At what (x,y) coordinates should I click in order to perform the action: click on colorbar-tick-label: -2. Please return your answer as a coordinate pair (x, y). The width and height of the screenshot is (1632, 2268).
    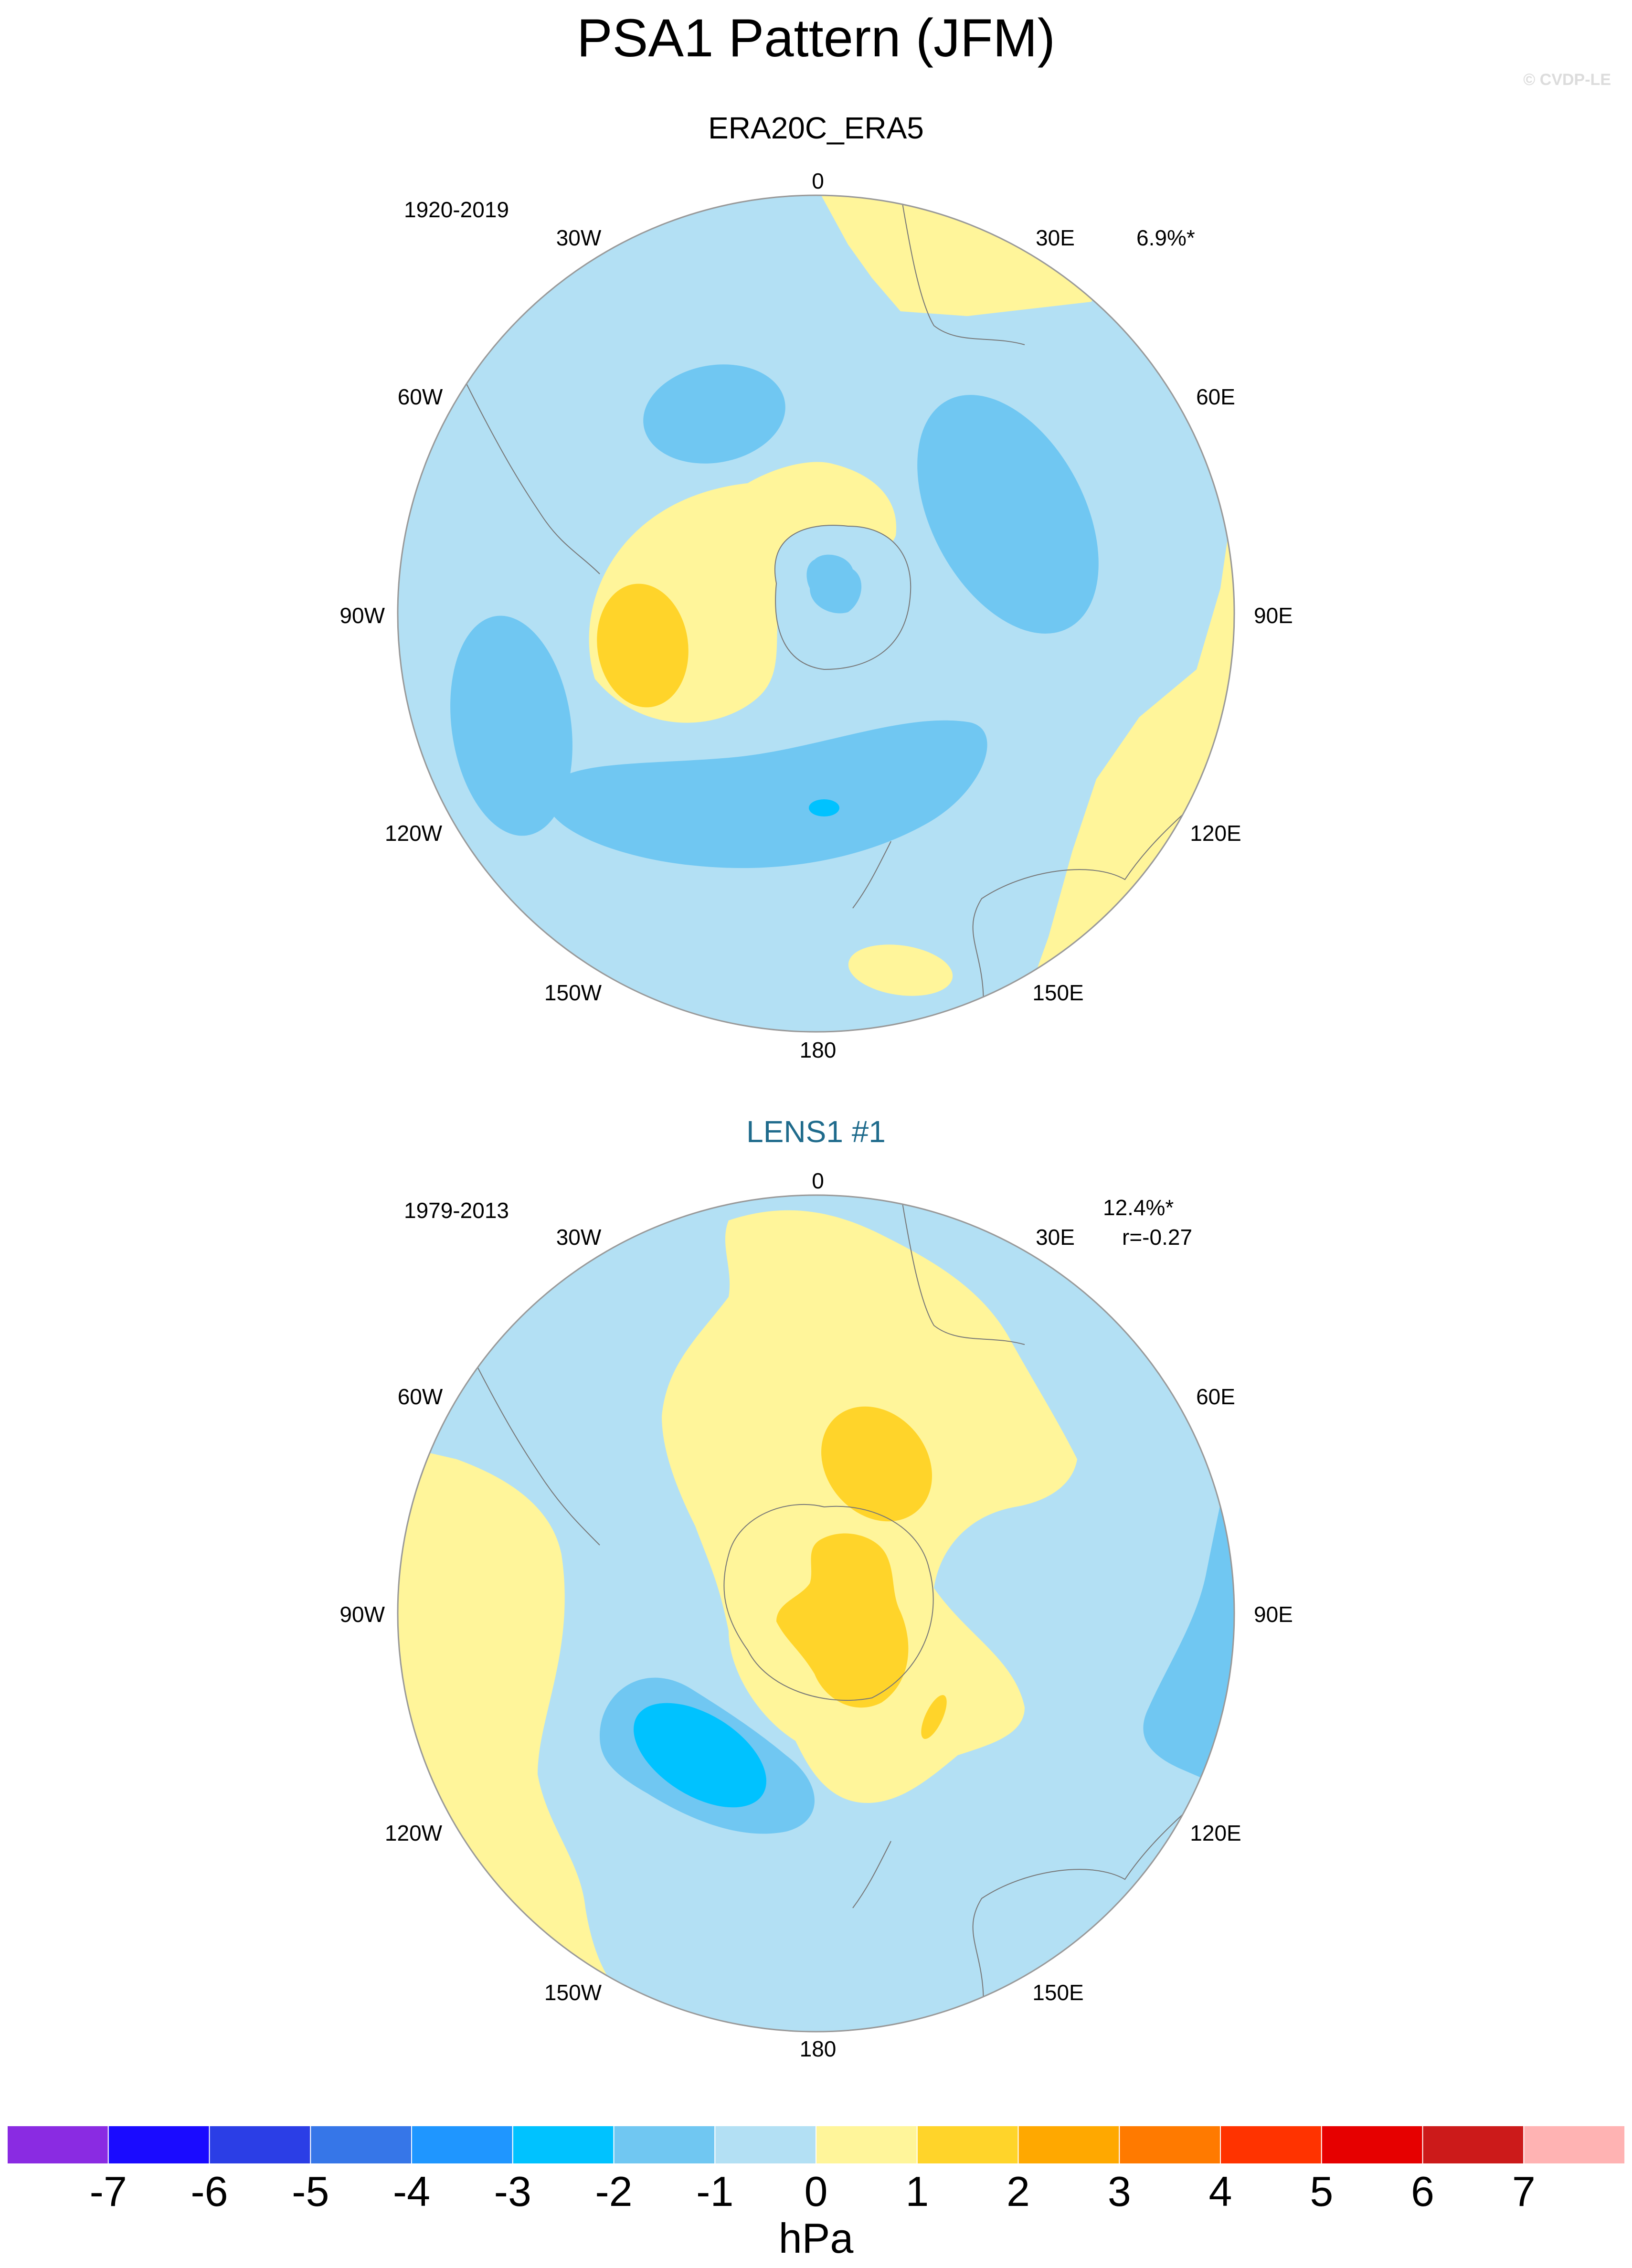
    Looking at the image, I should click on (614, 2191).